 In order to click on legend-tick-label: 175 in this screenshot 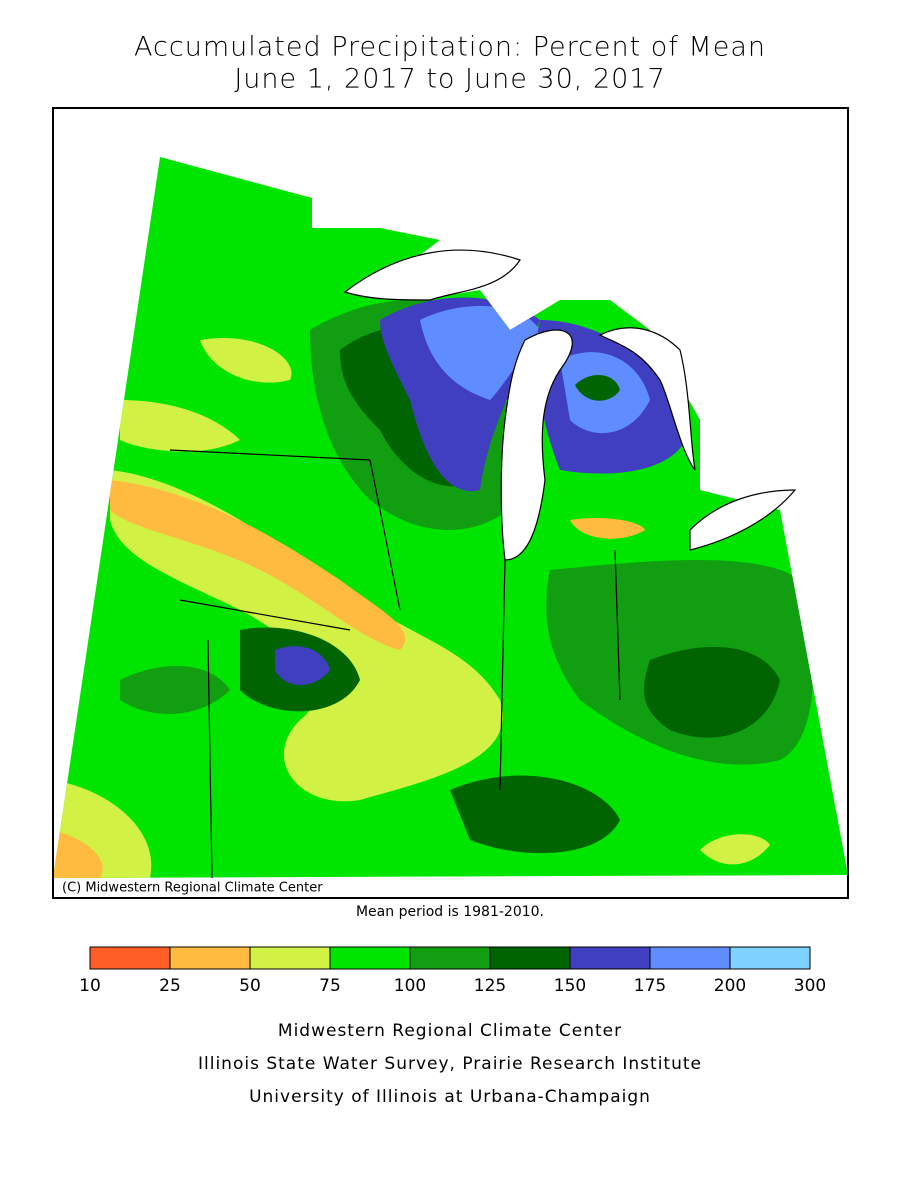, I will do `click(650, 986)`.